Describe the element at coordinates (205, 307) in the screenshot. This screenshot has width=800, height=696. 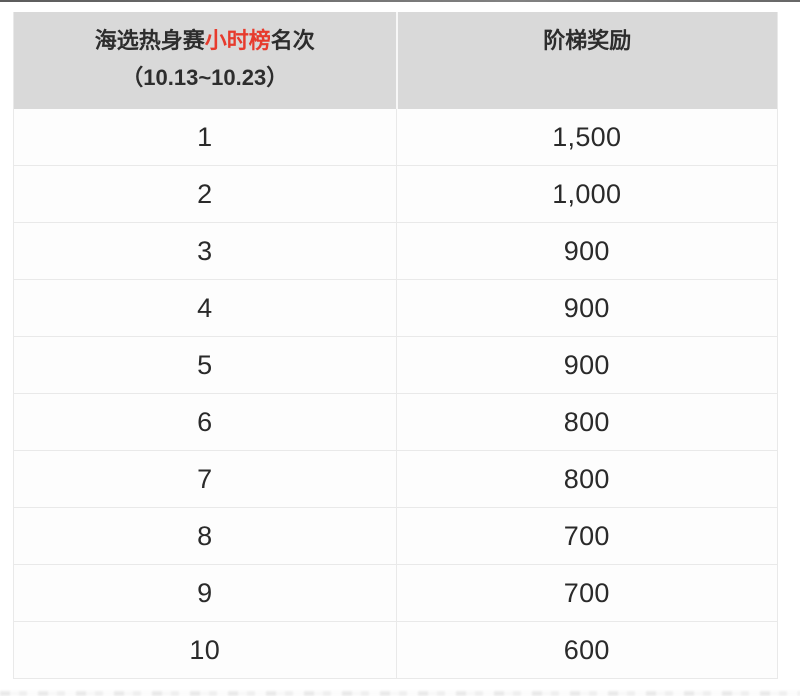
I see `rank-cell: 4` at that location.